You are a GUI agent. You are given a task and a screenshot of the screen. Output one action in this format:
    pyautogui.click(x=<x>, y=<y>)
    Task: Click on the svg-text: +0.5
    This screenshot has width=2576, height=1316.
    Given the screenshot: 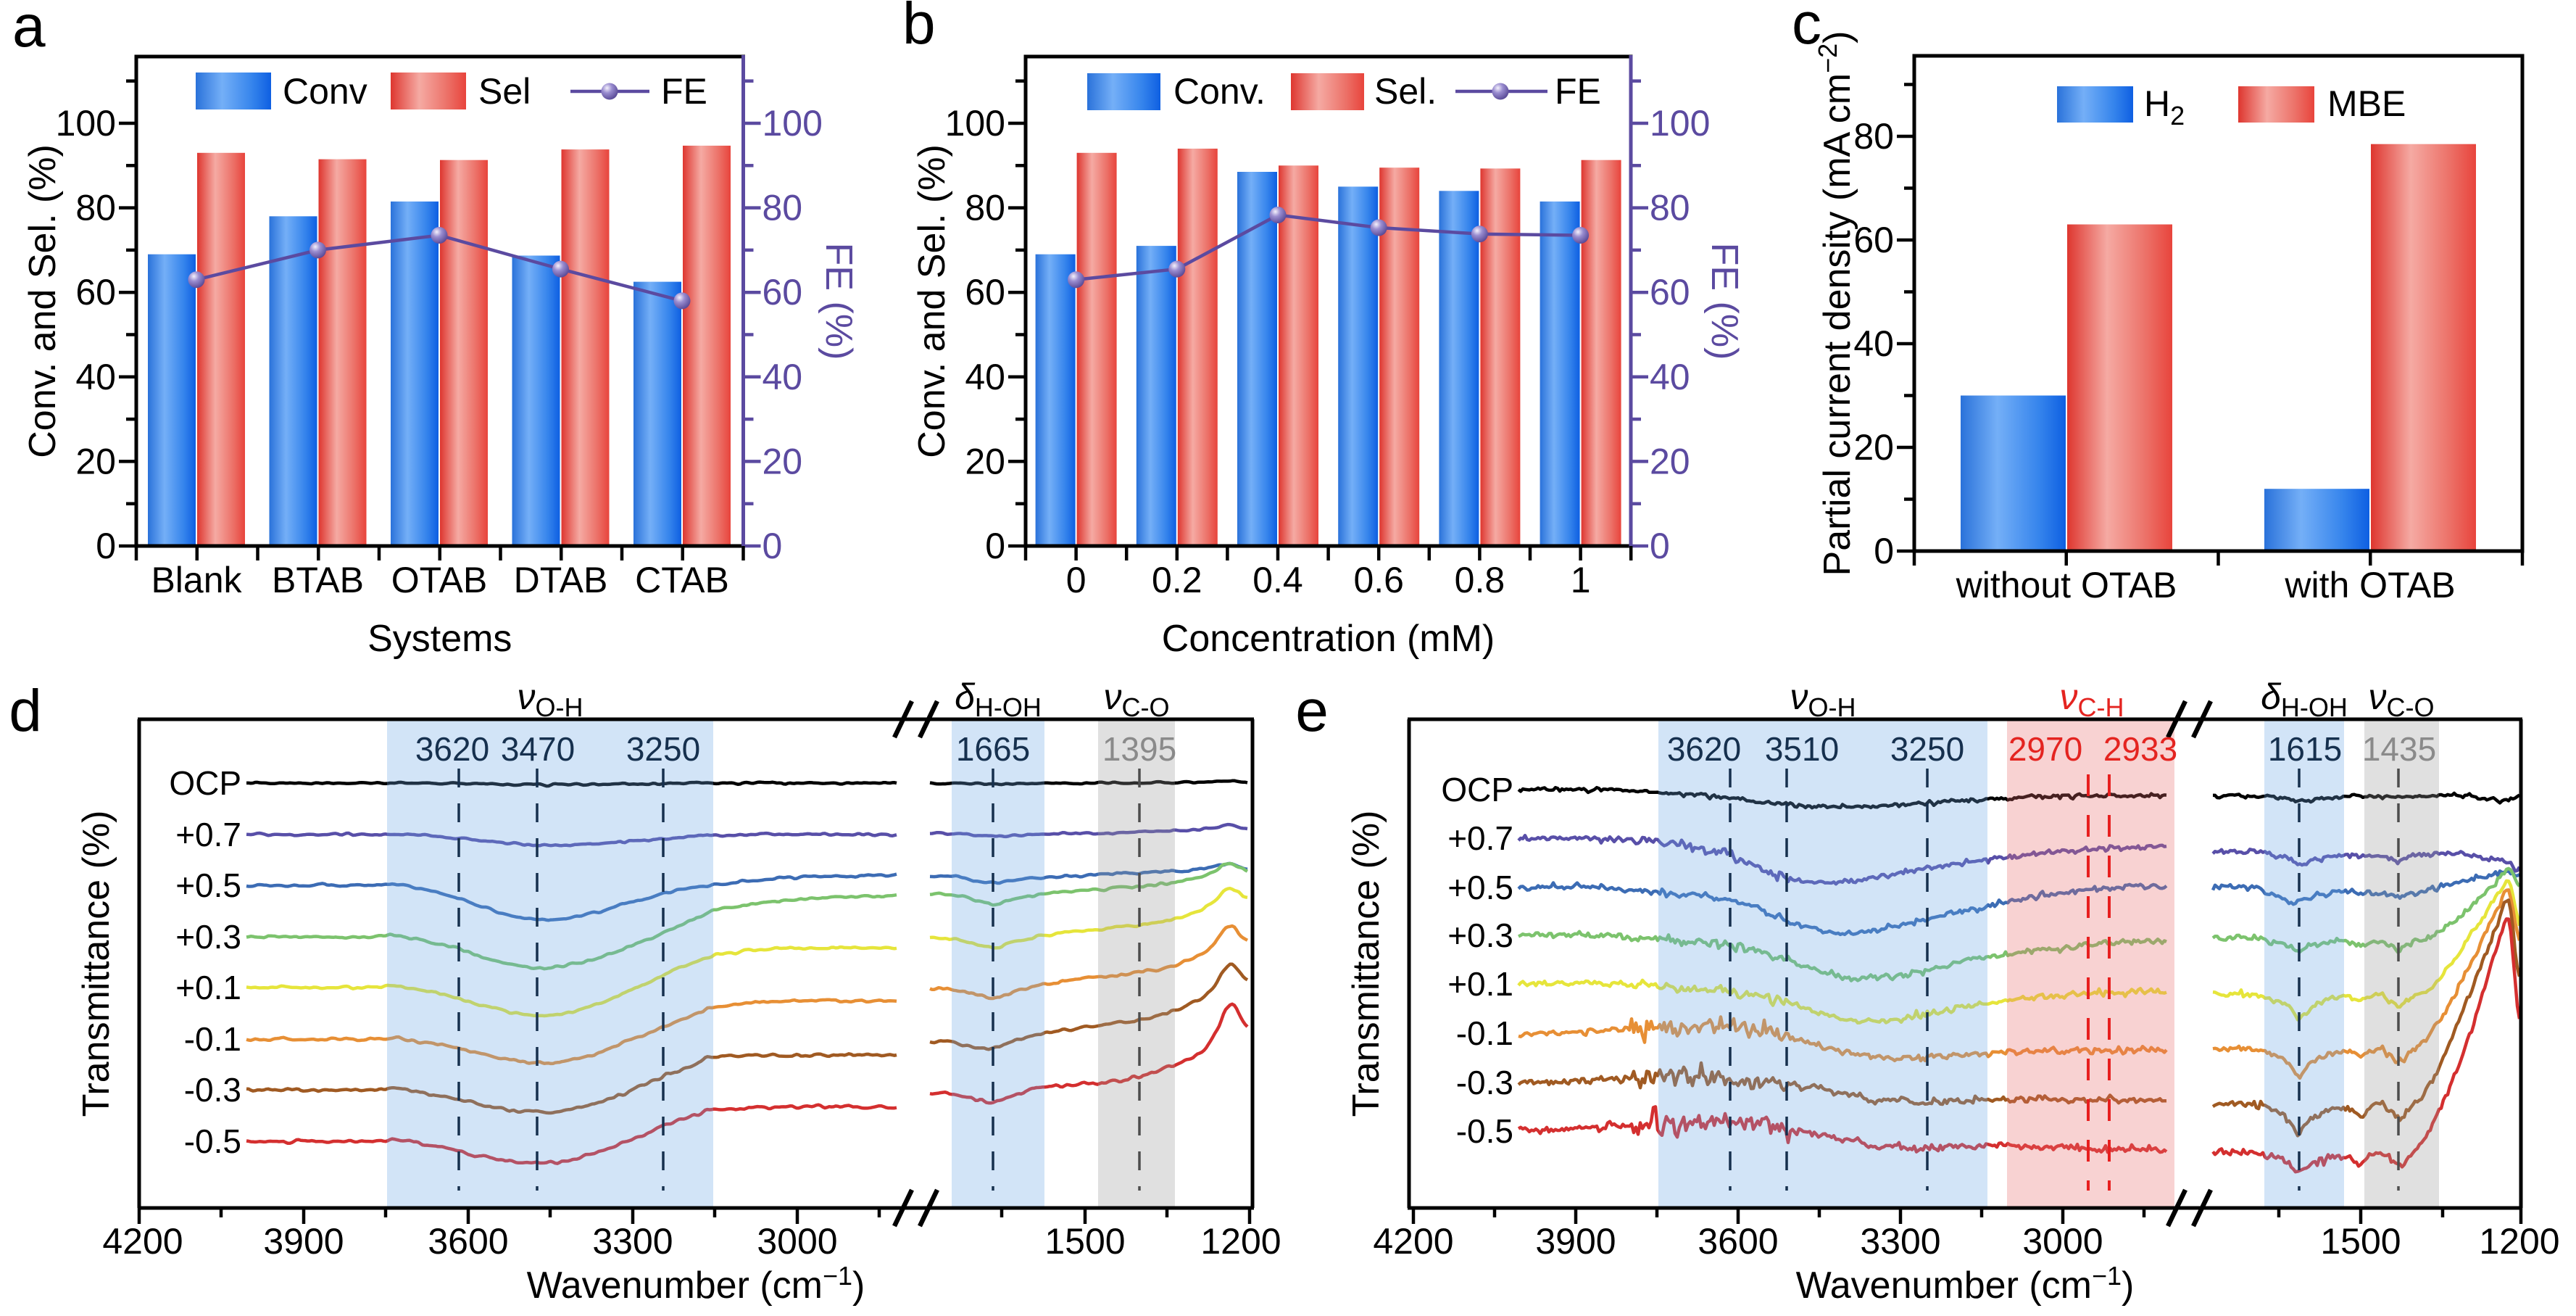 What is the action you would take?
    pyautogui.click(x=208, y=885)
    